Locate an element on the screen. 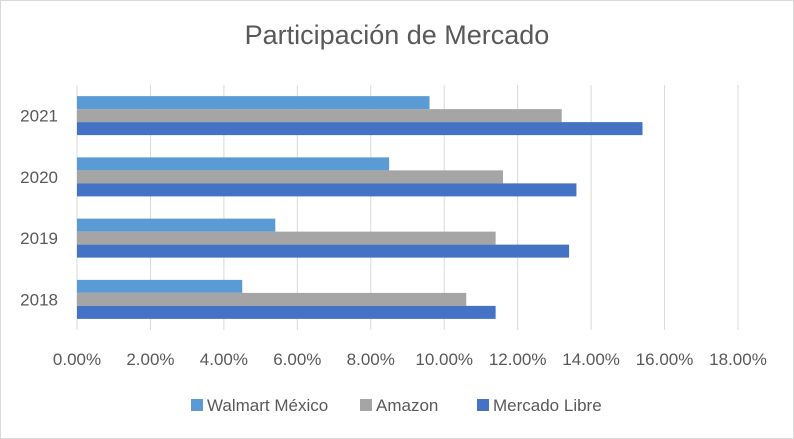 This screenshot has height=439, width=794. x-tick-label-5: 10.00% is located at coordinates (444, 359).